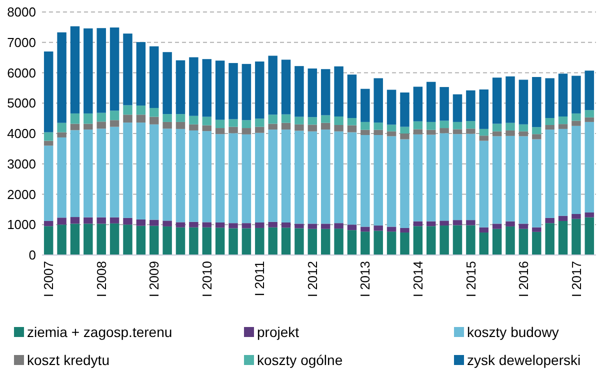 The height and width of the screenshot is (384, 600). Describe the element at coordinates (99, 332) in the screenshot. I see `legend-label: ziemia + zagosp.terenu` at that location.